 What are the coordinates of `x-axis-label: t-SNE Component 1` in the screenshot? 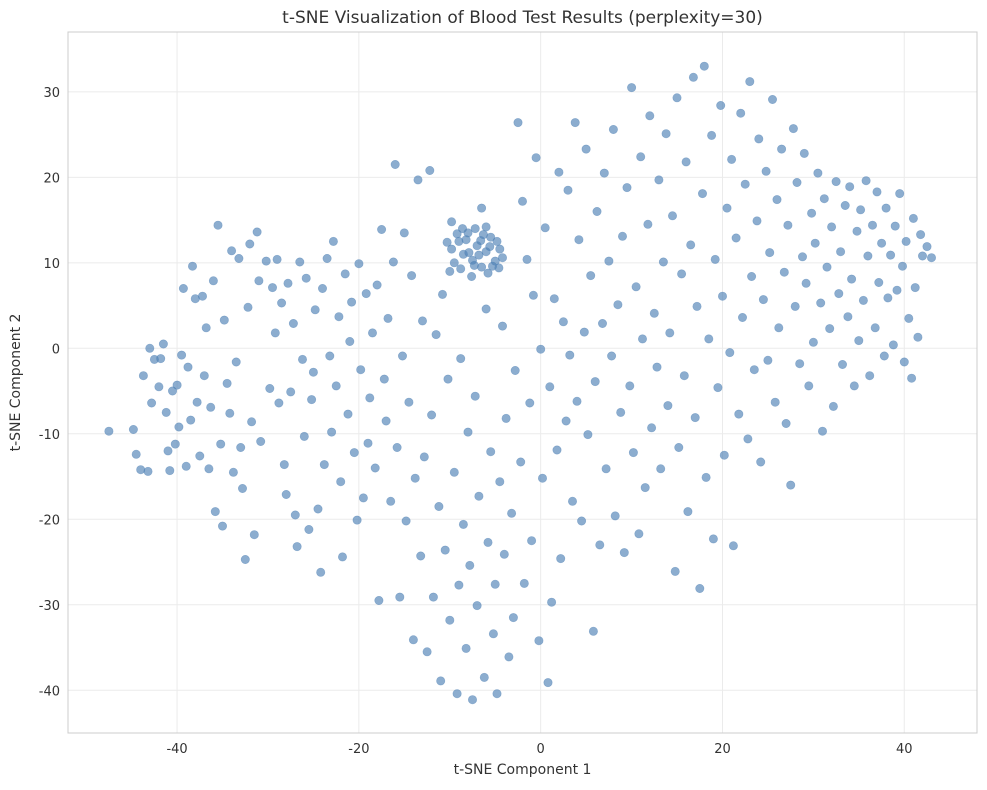 It's located at (523, 770).